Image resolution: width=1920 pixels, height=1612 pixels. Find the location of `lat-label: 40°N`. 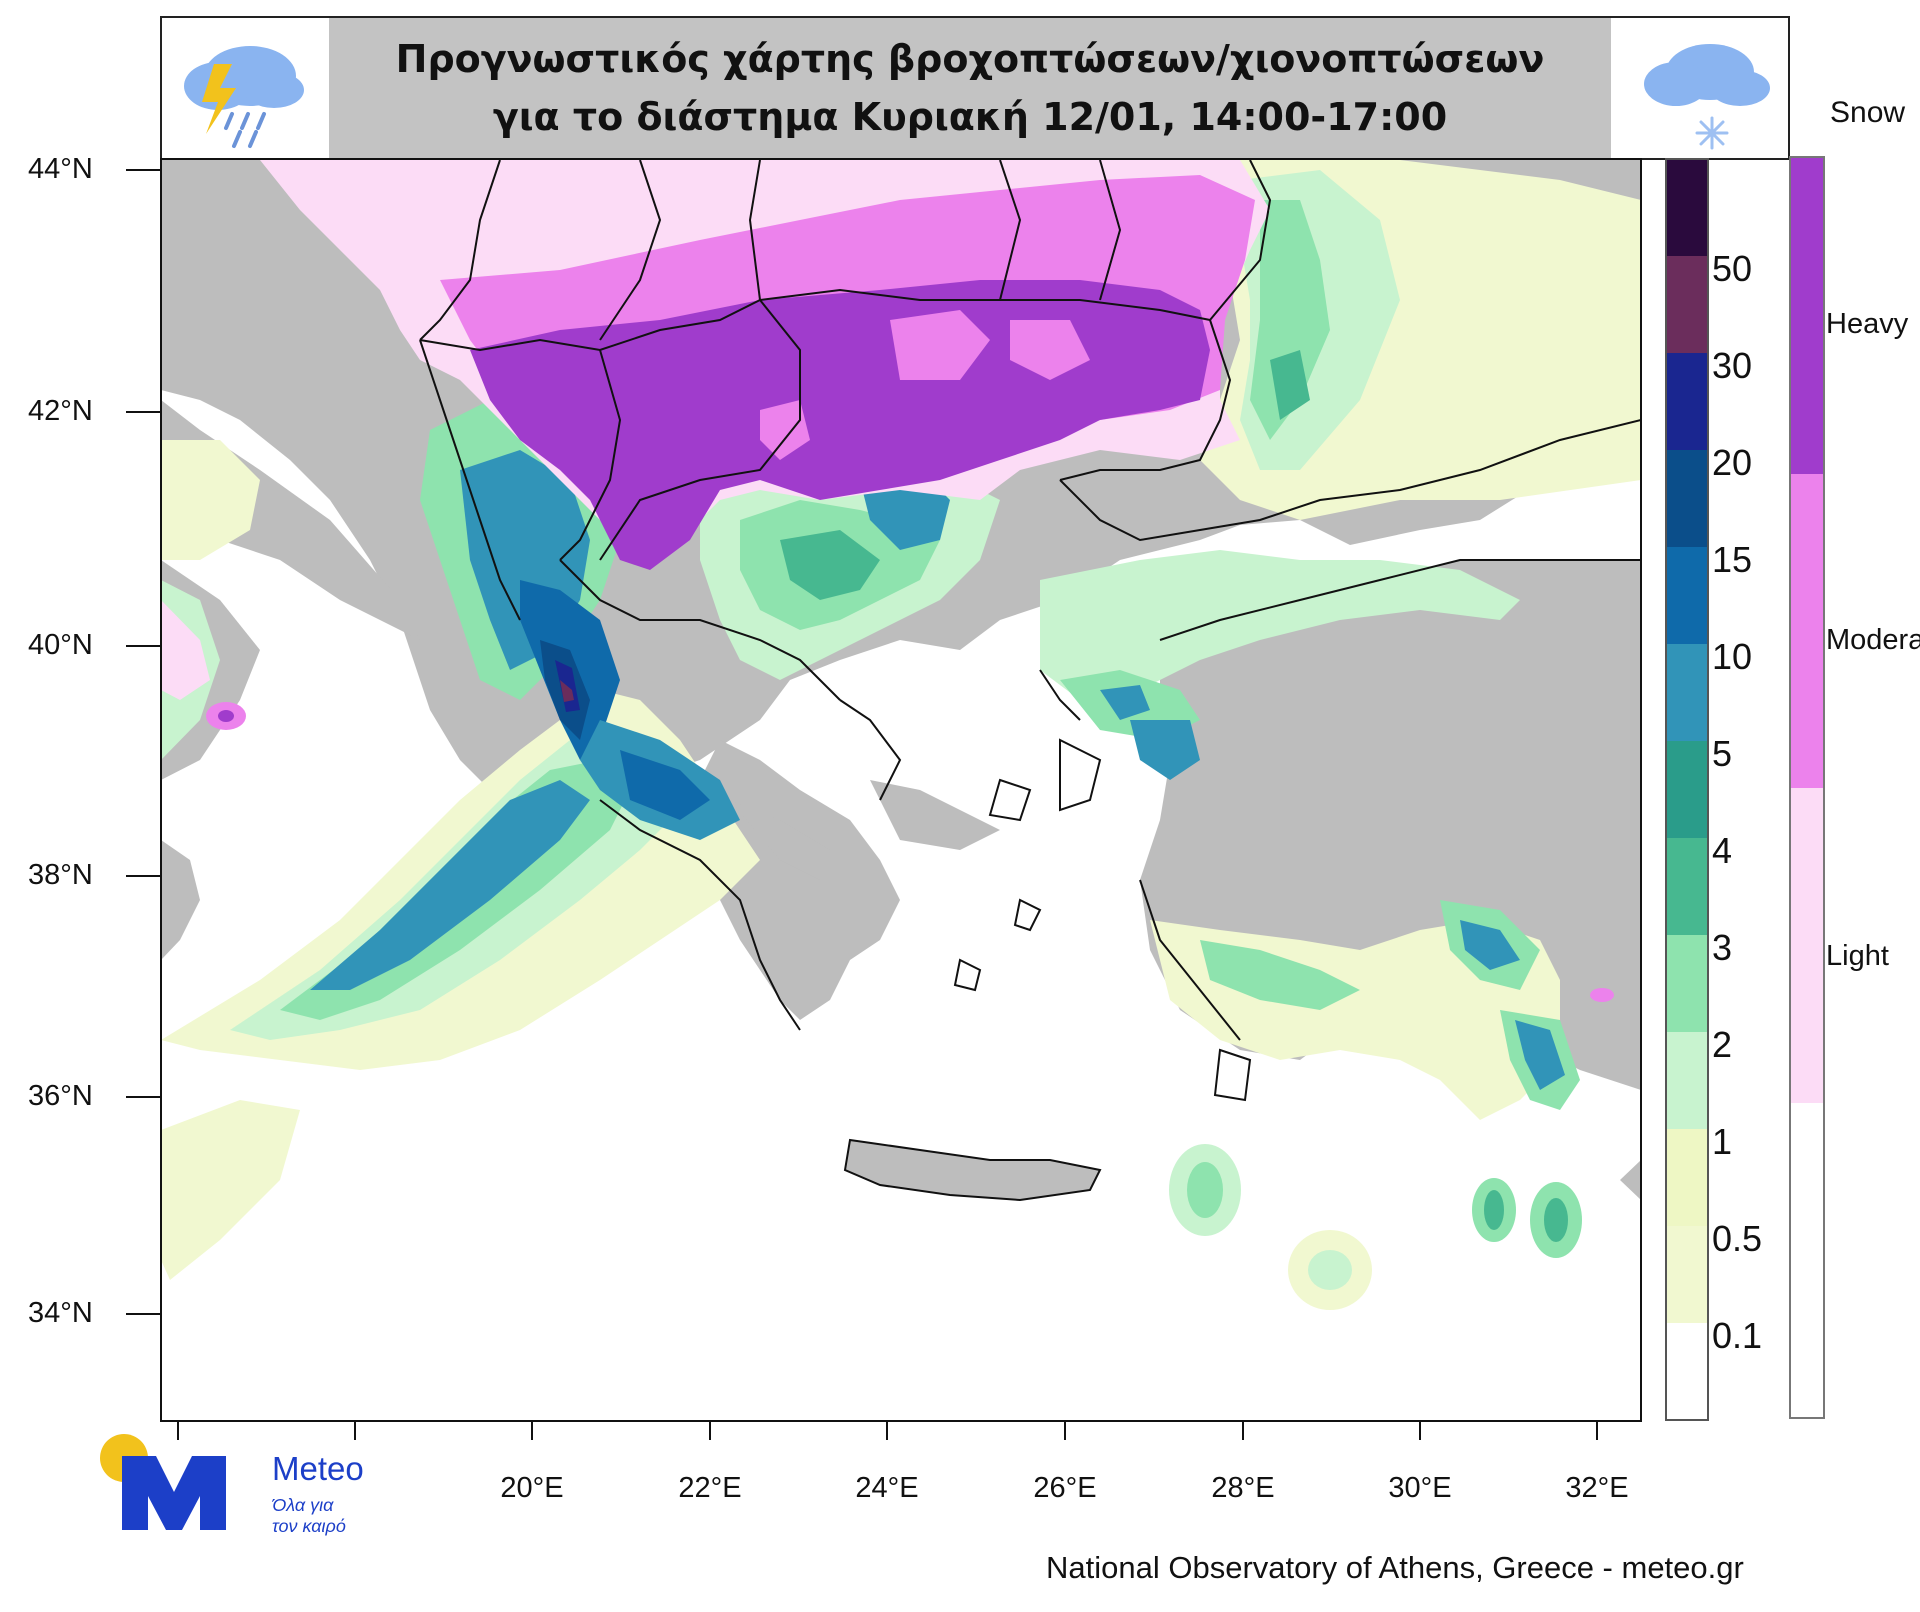

lat-label: 40°N is located at coordinates (60, 645).